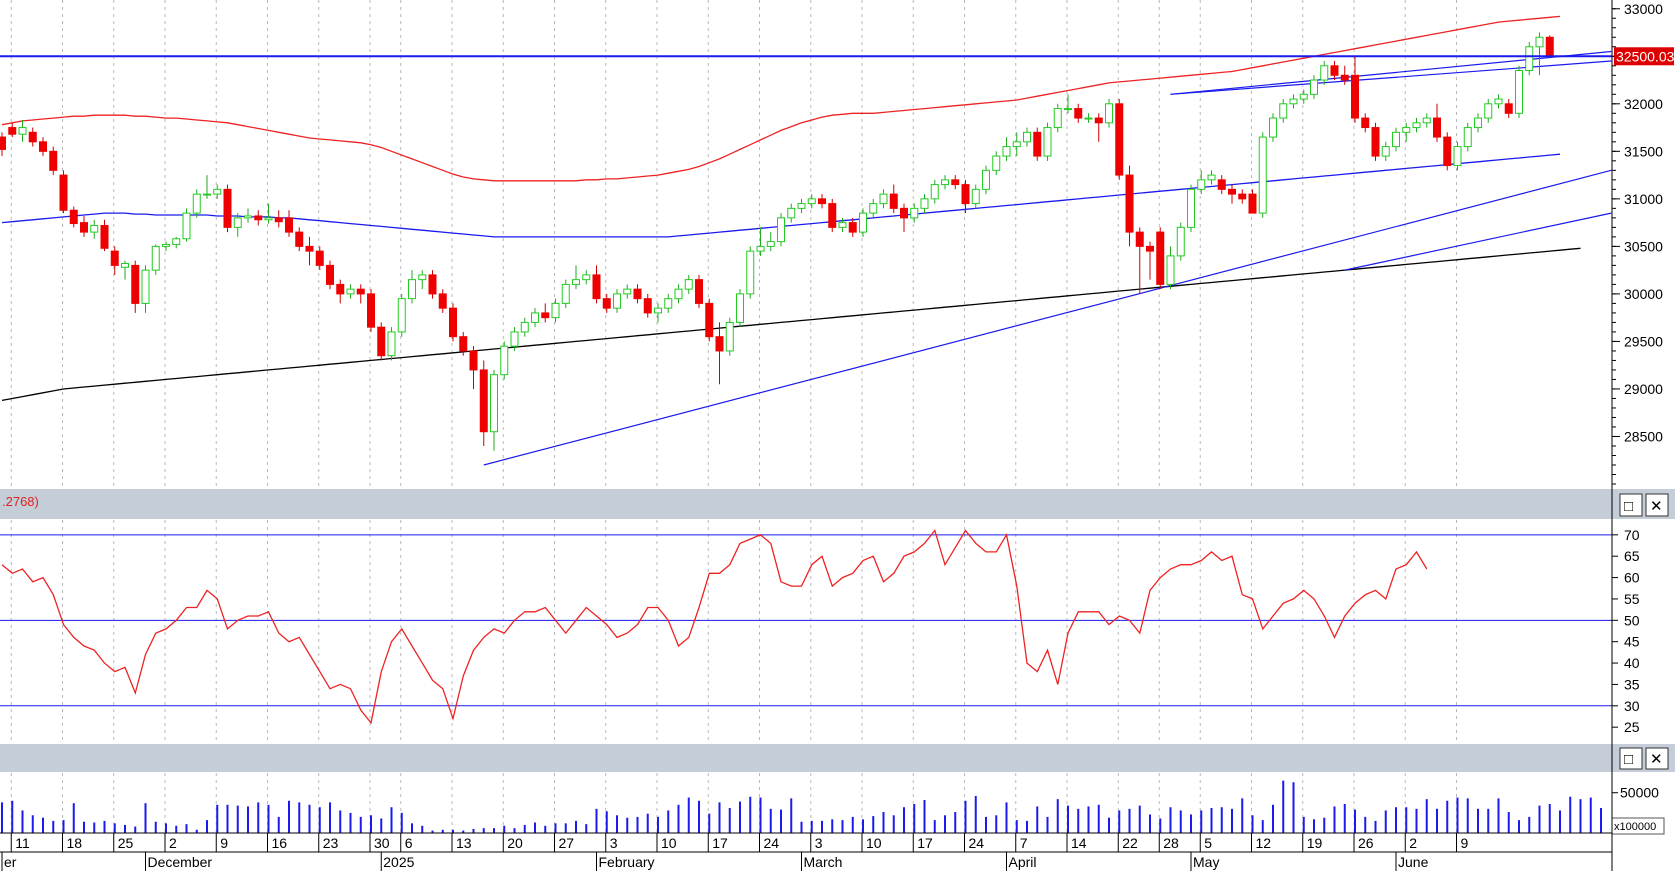 Image resolution: width=1675 pixels, height=871 pixels. Describe the element at coordinates (1639, 793) in the screenshot. I see `volume-tick-label: 50000` at that location.